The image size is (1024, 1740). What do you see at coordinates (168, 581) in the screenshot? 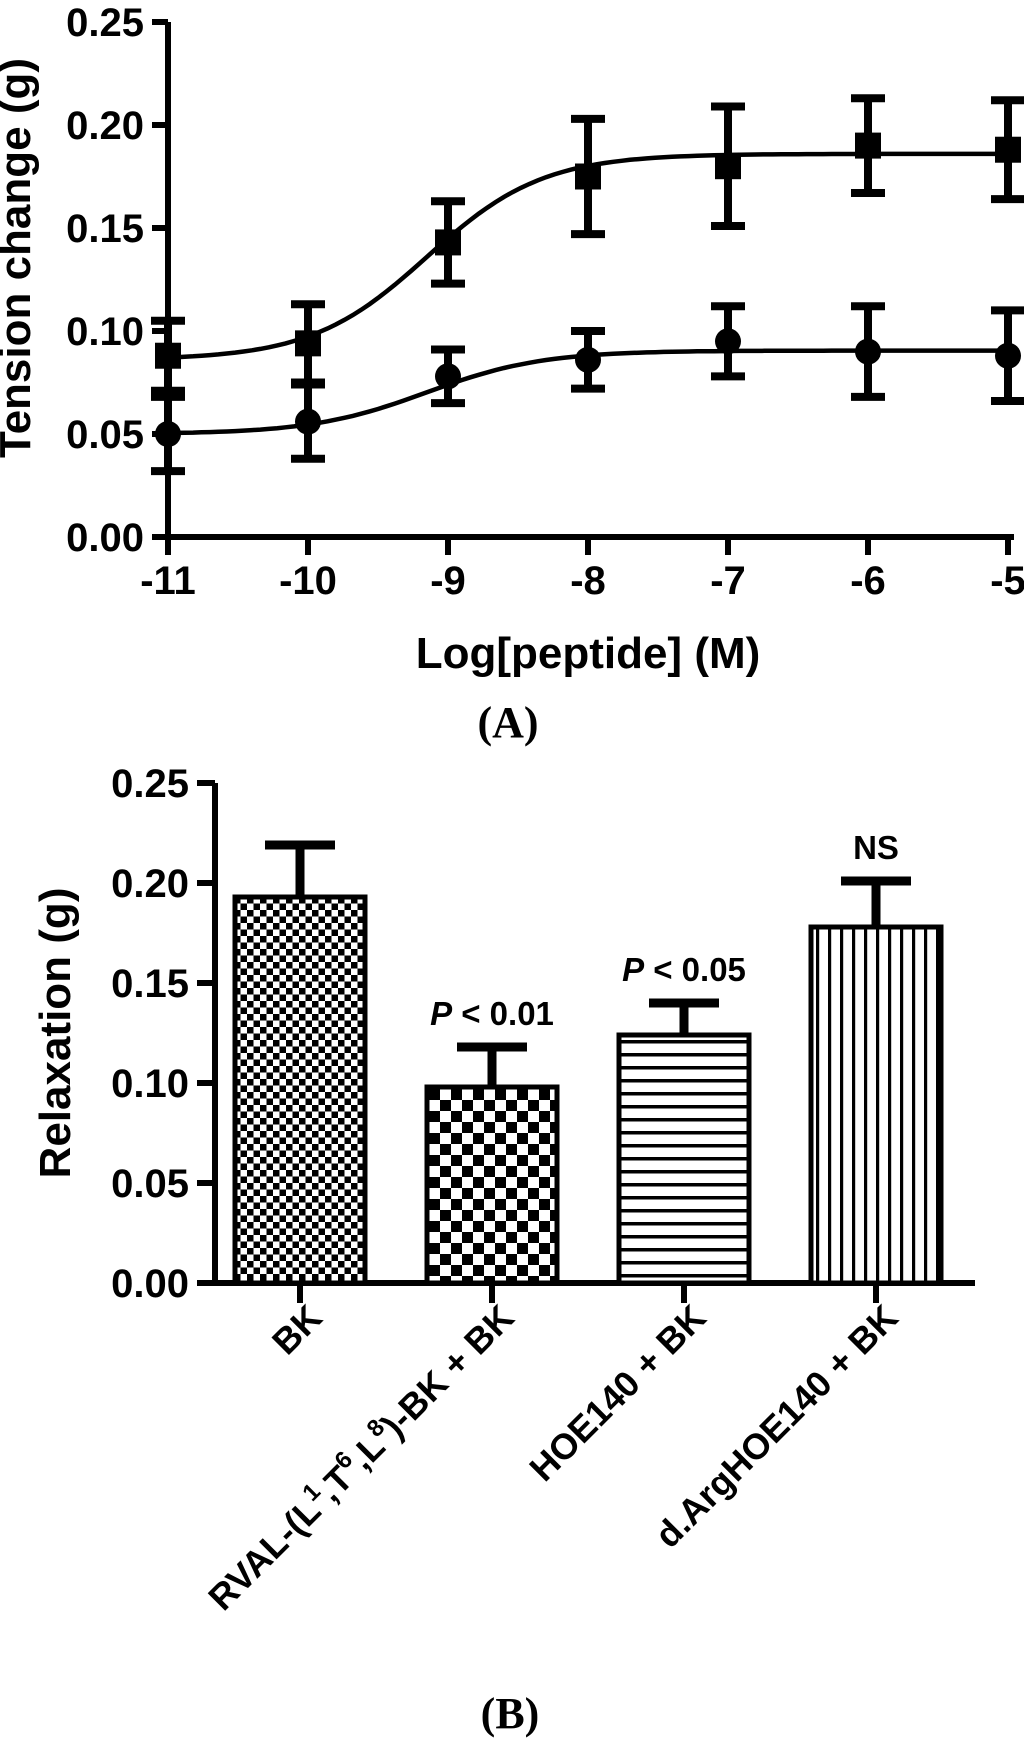
I see `x-tick-label: -11` at bounding box center [168, 581].